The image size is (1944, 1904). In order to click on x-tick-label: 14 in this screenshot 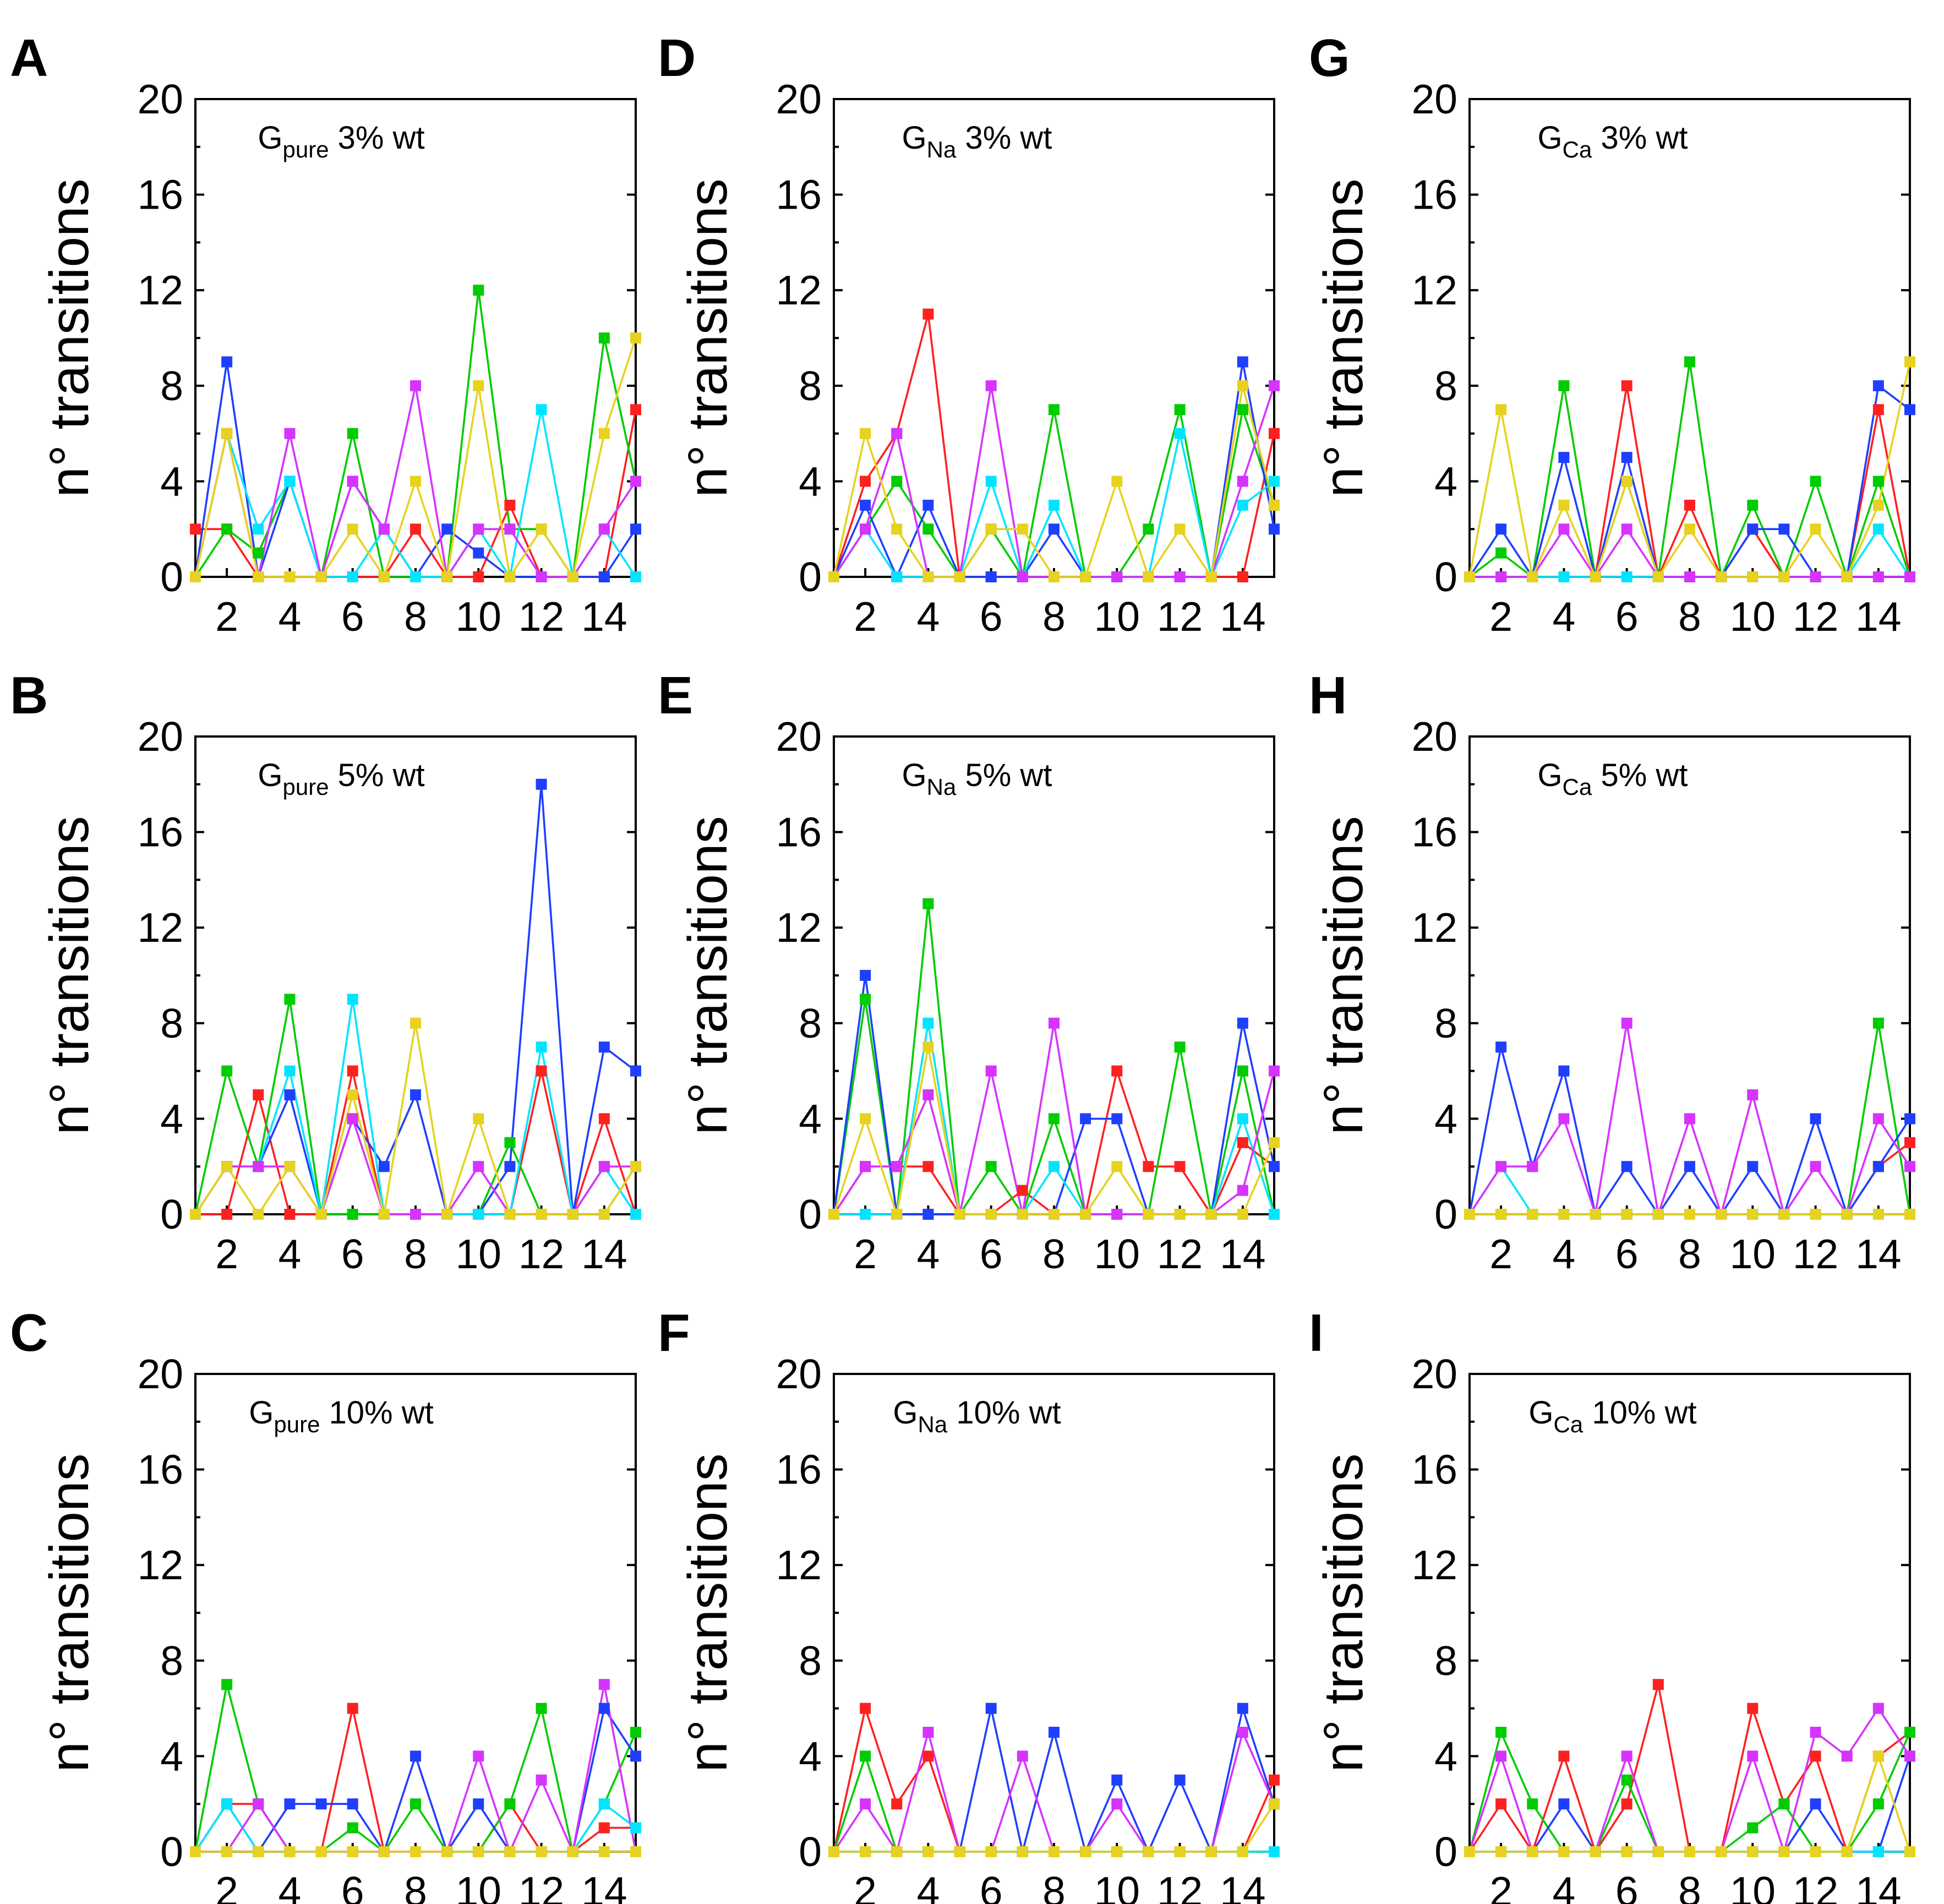, I will do `click(604, 1254)`.